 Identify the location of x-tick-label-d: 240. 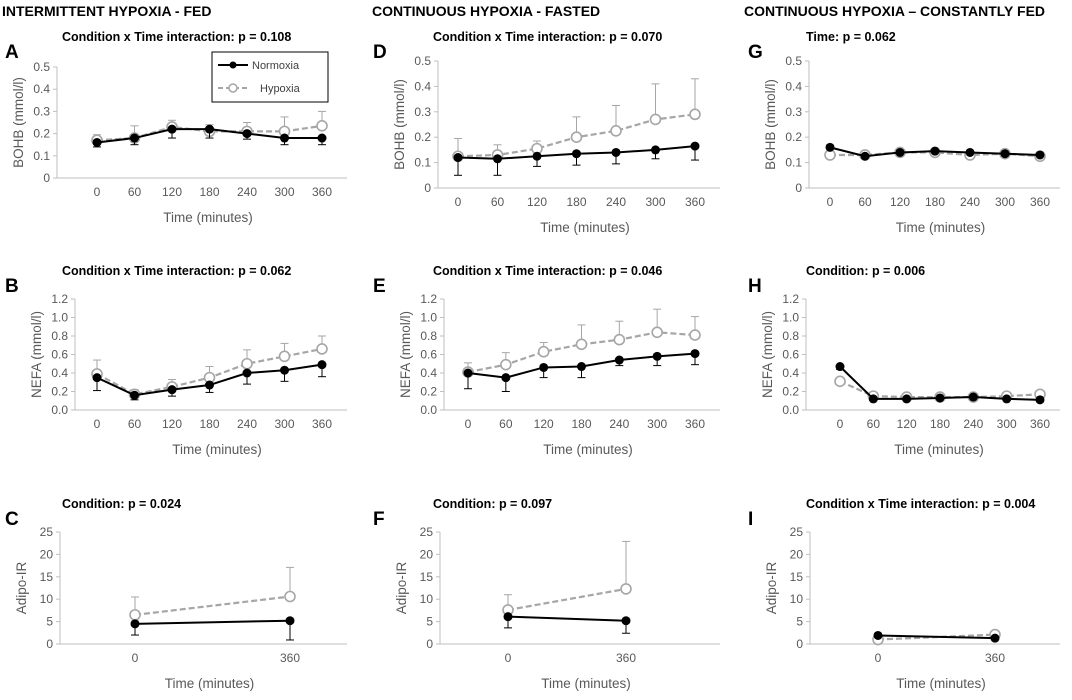
(616, 202).